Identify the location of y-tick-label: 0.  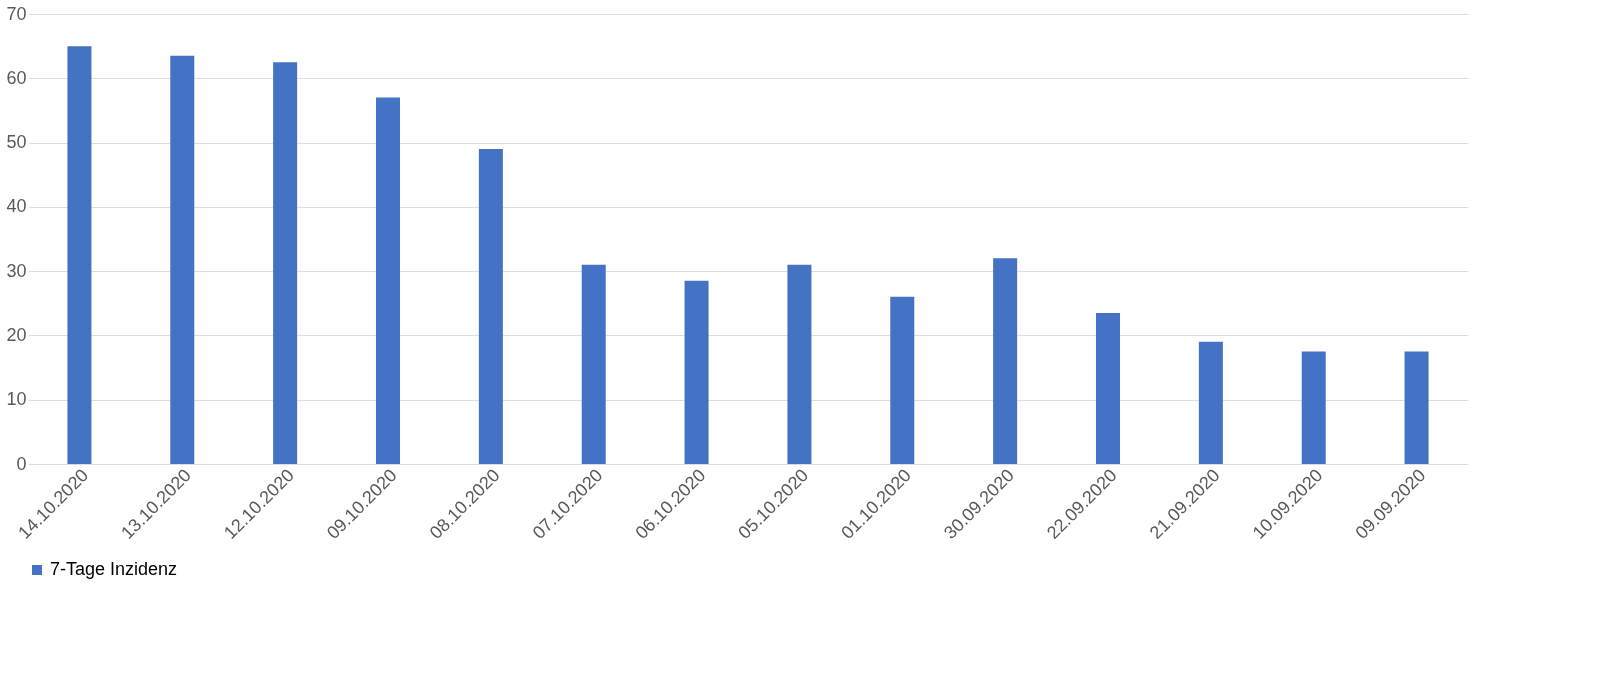
(21, 463).